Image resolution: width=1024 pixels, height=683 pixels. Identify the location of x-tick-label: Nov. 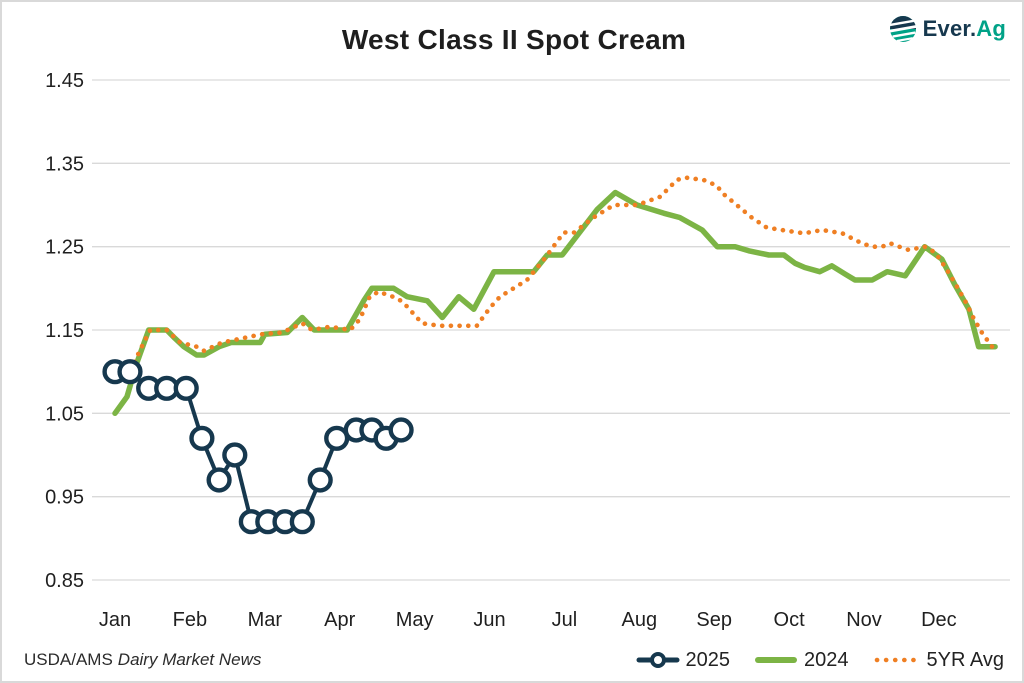
(864, 620).